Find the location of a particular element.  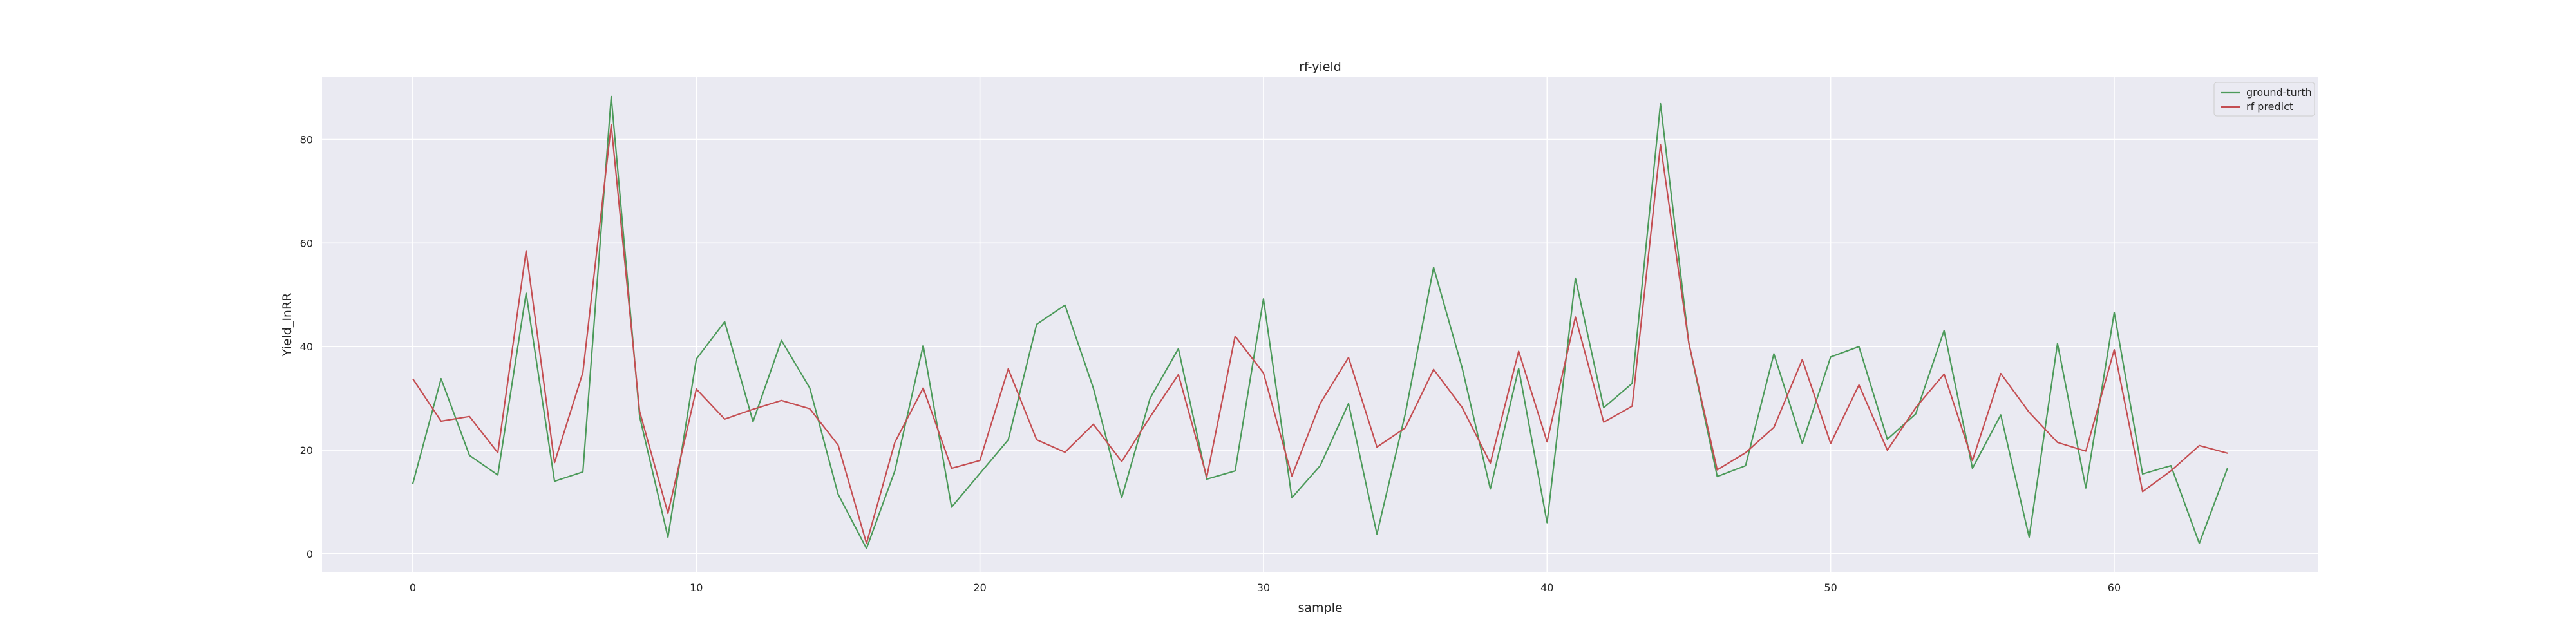

y-tick-label: 40 is located at coordinates (306, 347).